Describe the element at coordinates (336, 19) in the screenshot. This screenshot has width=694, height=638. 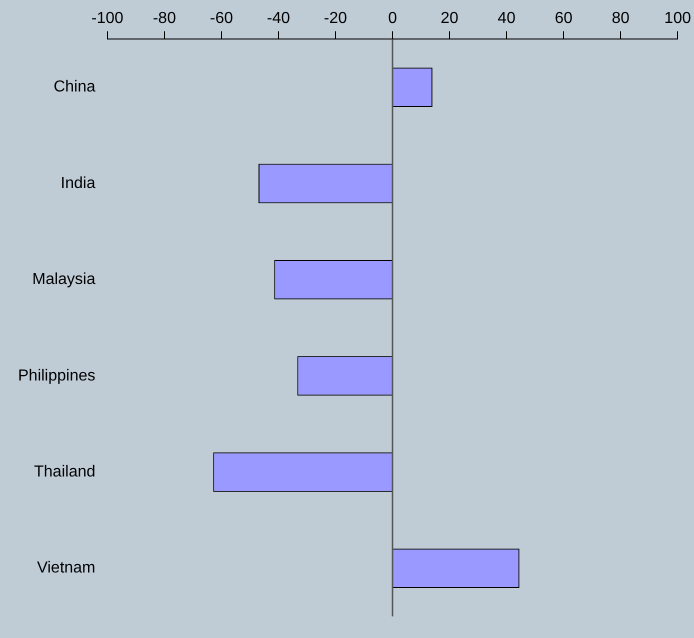
I see `x-tick-label: -20` at that location.